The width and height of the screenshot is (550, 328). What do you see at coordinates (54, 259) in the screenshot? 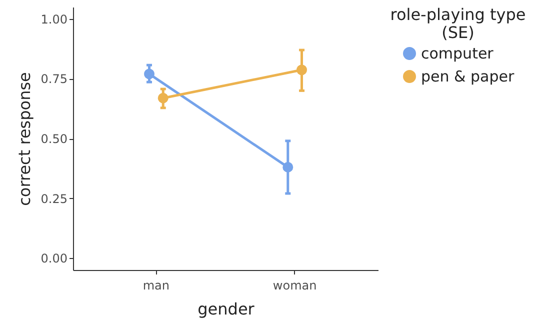
I see `y-tick-label: 0.00` at bounding box center [54, 259].